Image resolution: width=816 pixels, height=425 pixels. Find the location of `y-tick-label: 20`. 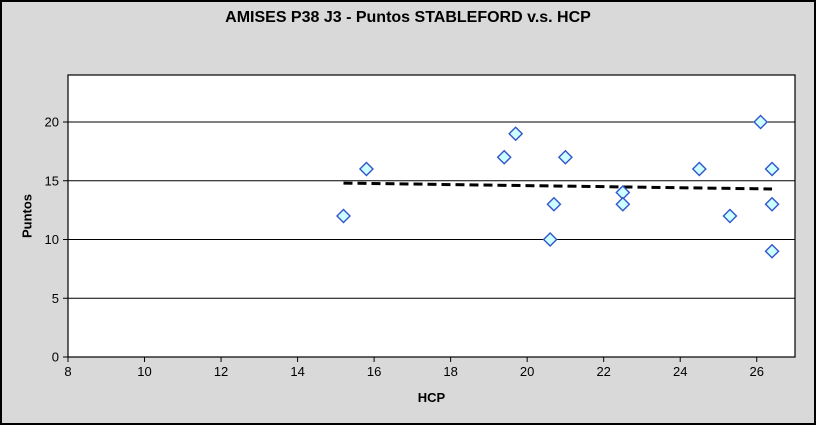

y-tick-label: 20 is located at coordinates (52, 122).